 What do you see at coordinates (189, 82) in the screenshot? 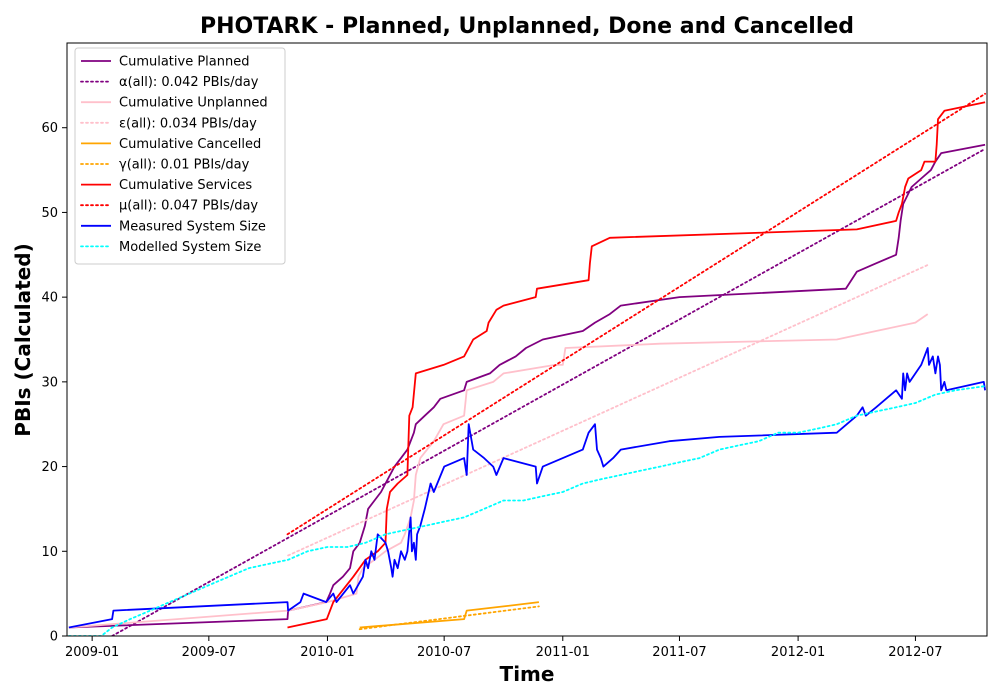
I see `legend-label-1: α(all): 0.042 PBIs/day` at bounding box center [189, 82].